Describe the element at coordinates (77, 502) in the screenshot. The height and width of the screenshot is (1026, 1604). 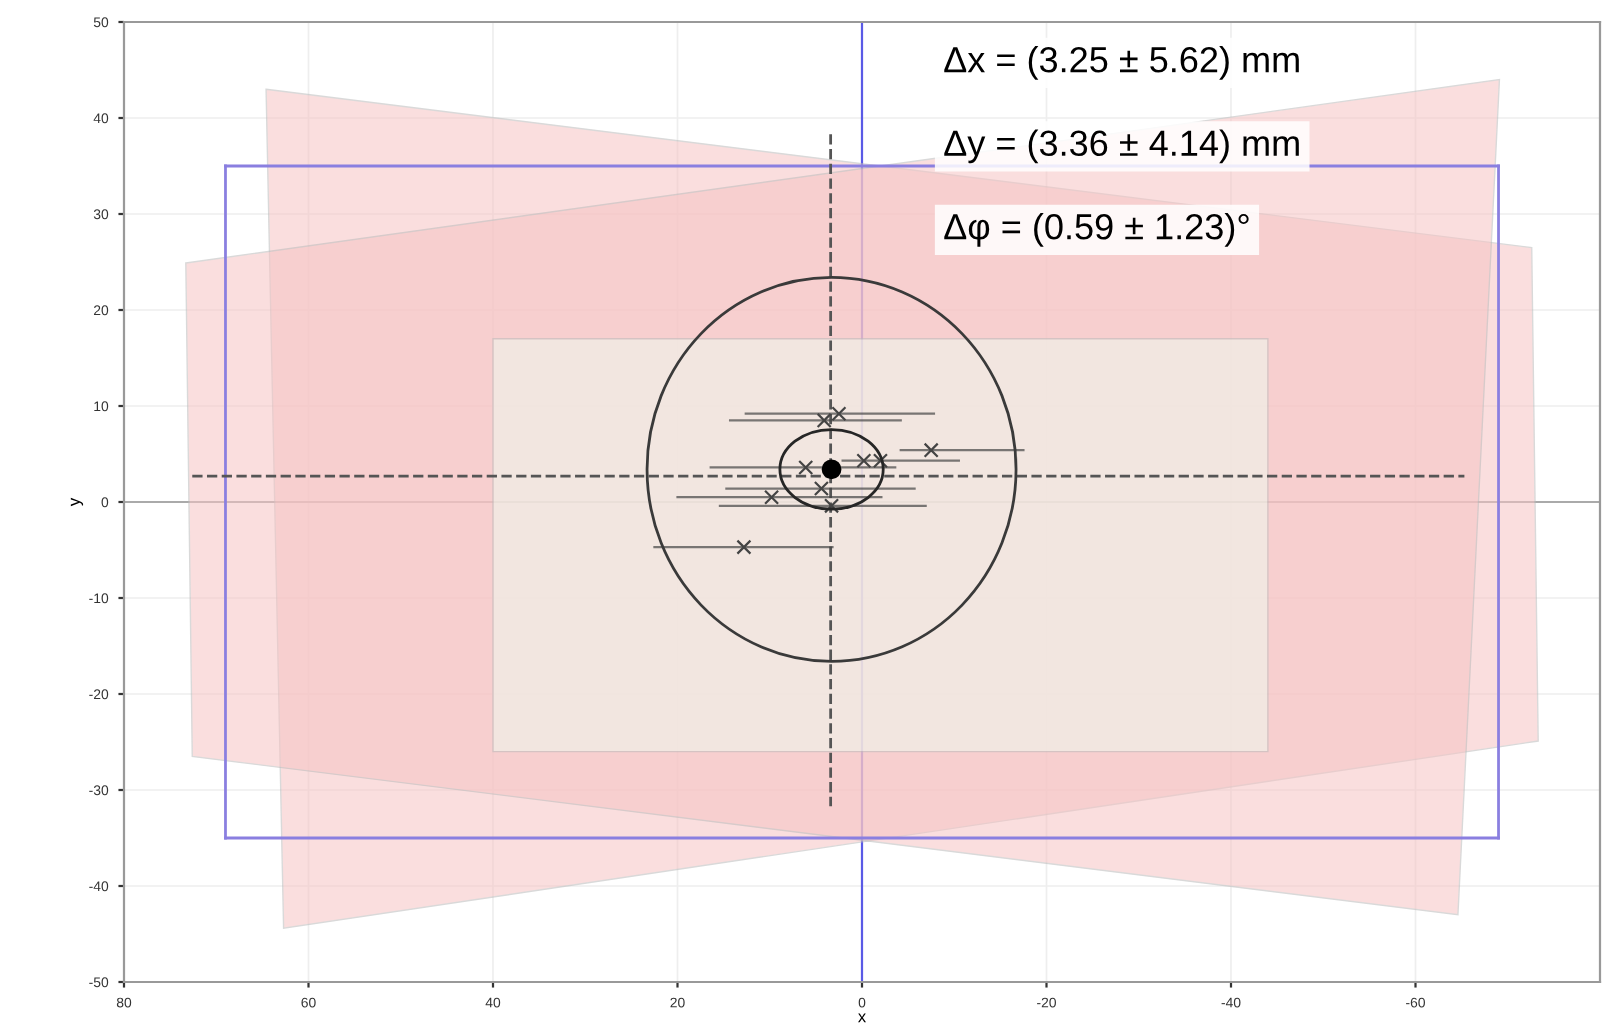
I see `y-axis-title: y` at that location.